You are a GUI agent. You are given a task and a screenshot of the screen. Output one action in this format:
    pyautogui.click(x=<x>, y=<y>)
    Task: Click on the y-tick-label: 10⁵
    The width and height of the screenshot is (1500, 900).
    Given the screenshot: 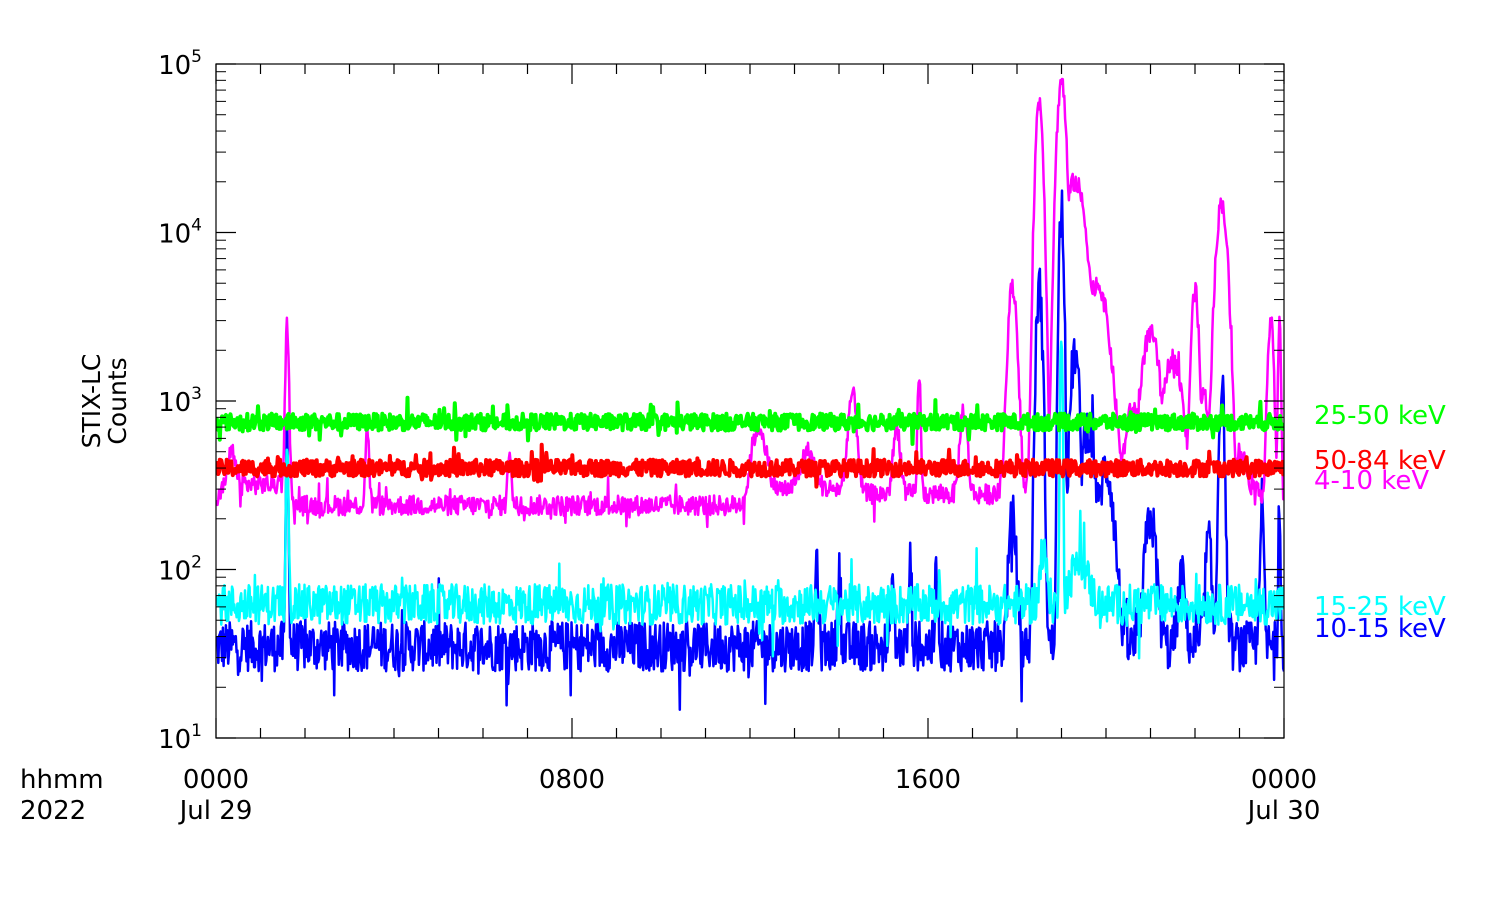 What is the action you would take?
    pyautogui.click(x=180, y=64)
    